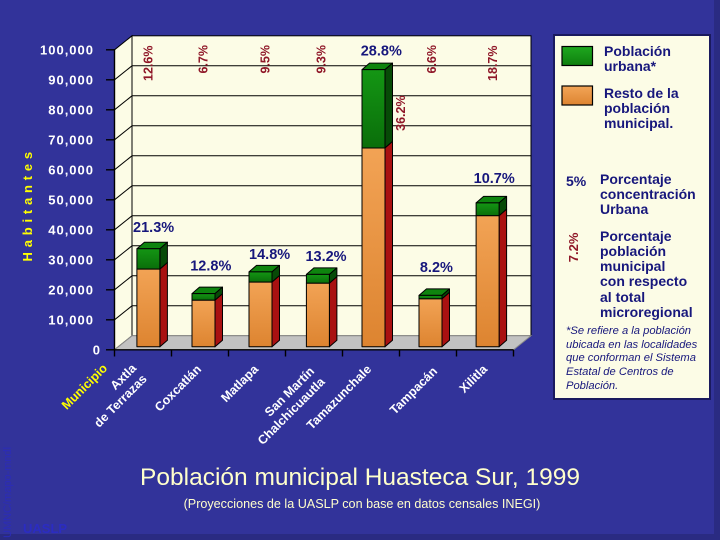 This screenshot has width=720, height=540. I want to click on svg-text: 7.2%, so click(573, 247).